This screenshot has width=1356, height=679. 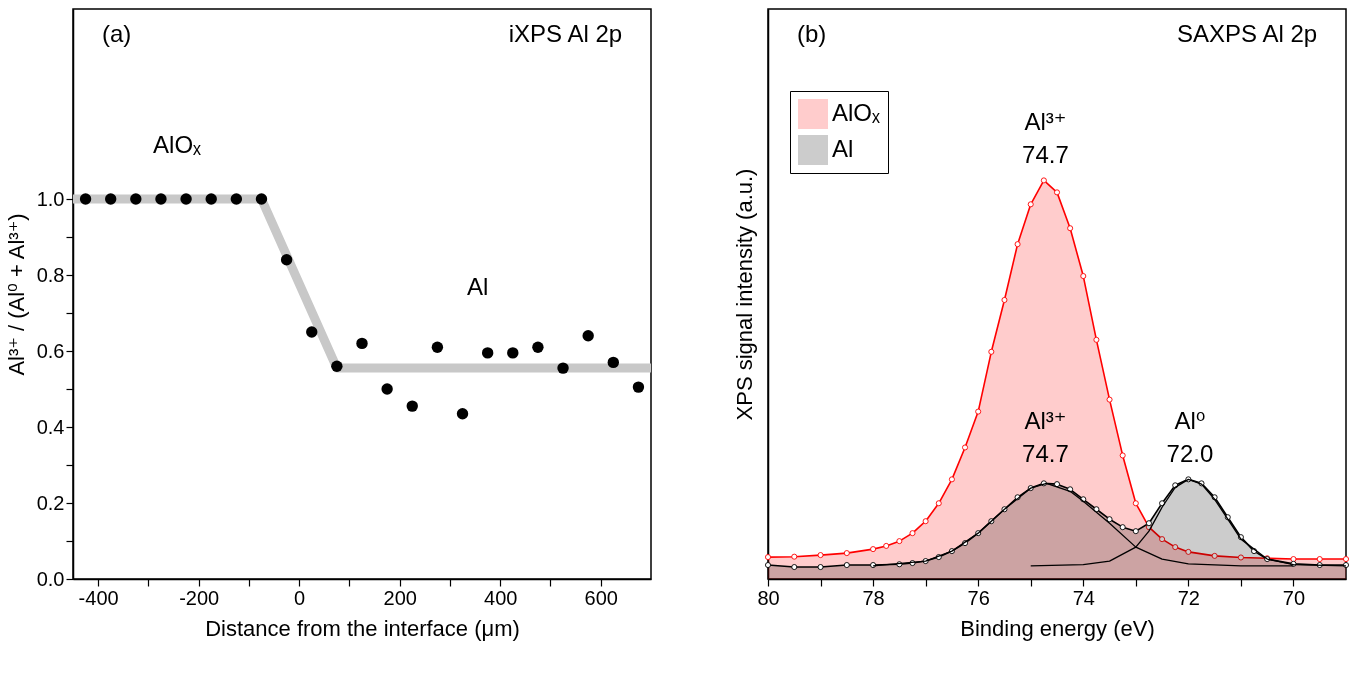 I want to click on annotation: Al³⁺, so click(x=1045, y=420).